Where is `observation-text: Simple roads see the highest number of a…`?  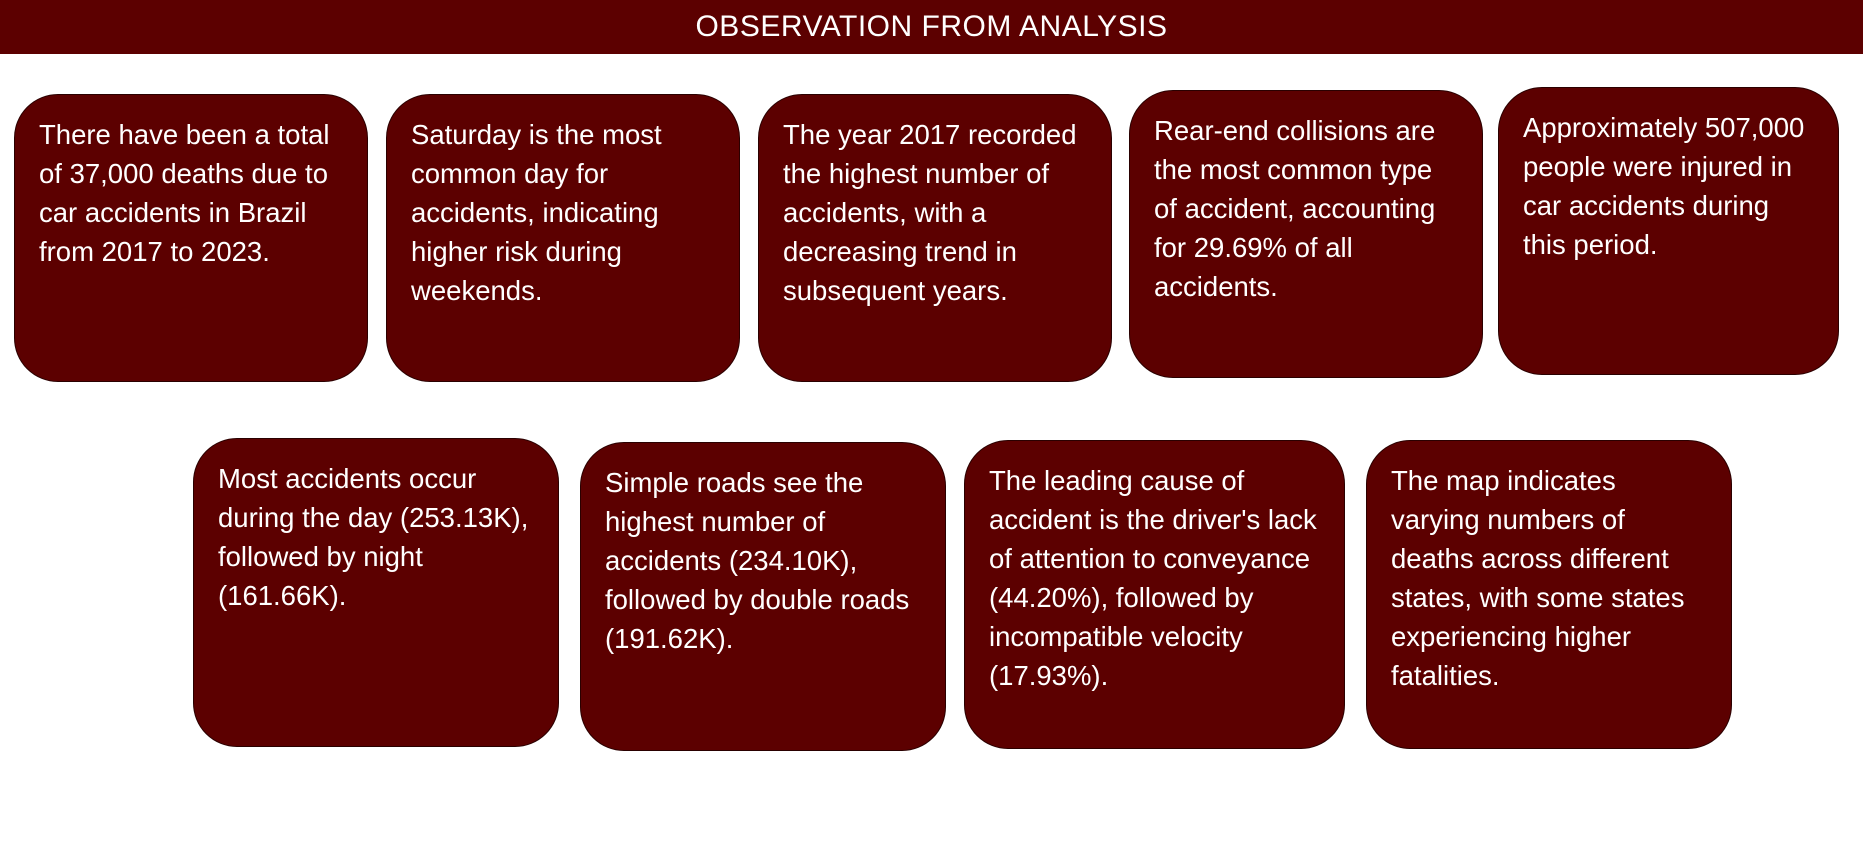
observation-text: Simple roads see the highest number of a… is located at coordinates (757, 560).